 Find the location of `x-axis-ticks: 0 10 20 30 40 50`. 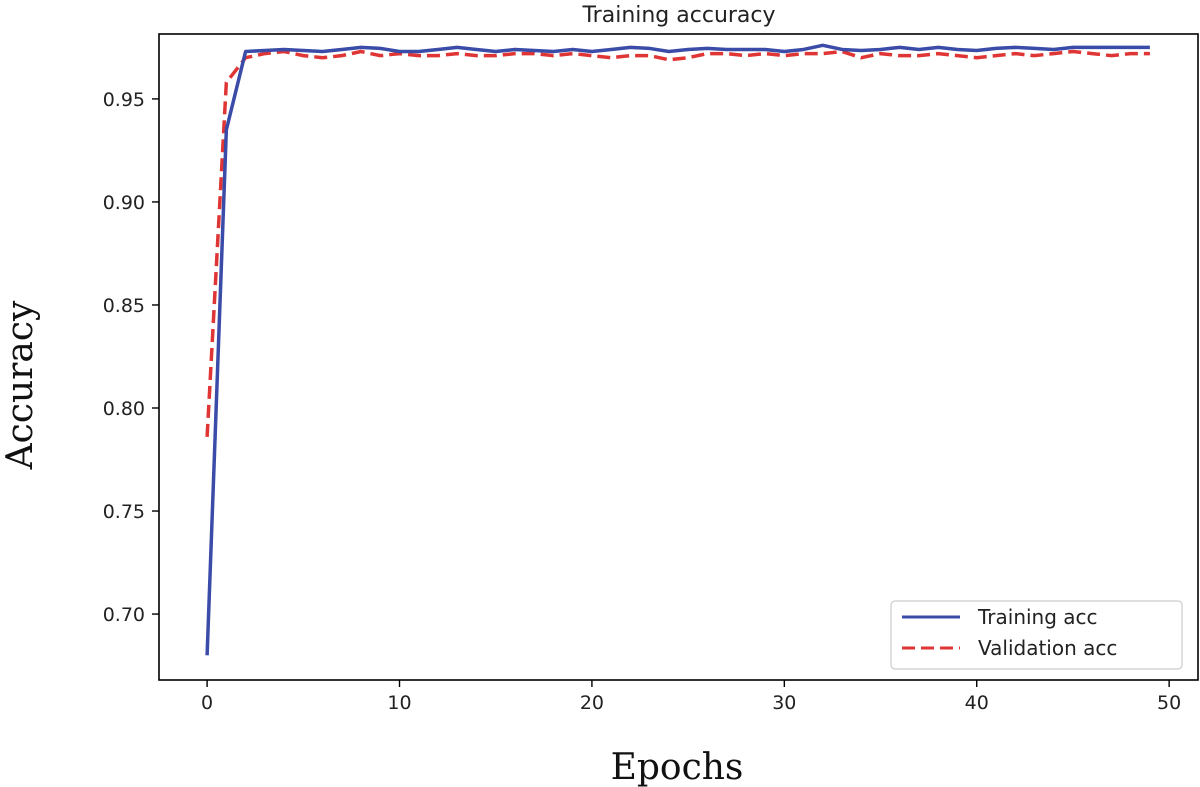

x-axis-ticks: 0 10 20 30 40 50 is located at coordinates (691, 697).